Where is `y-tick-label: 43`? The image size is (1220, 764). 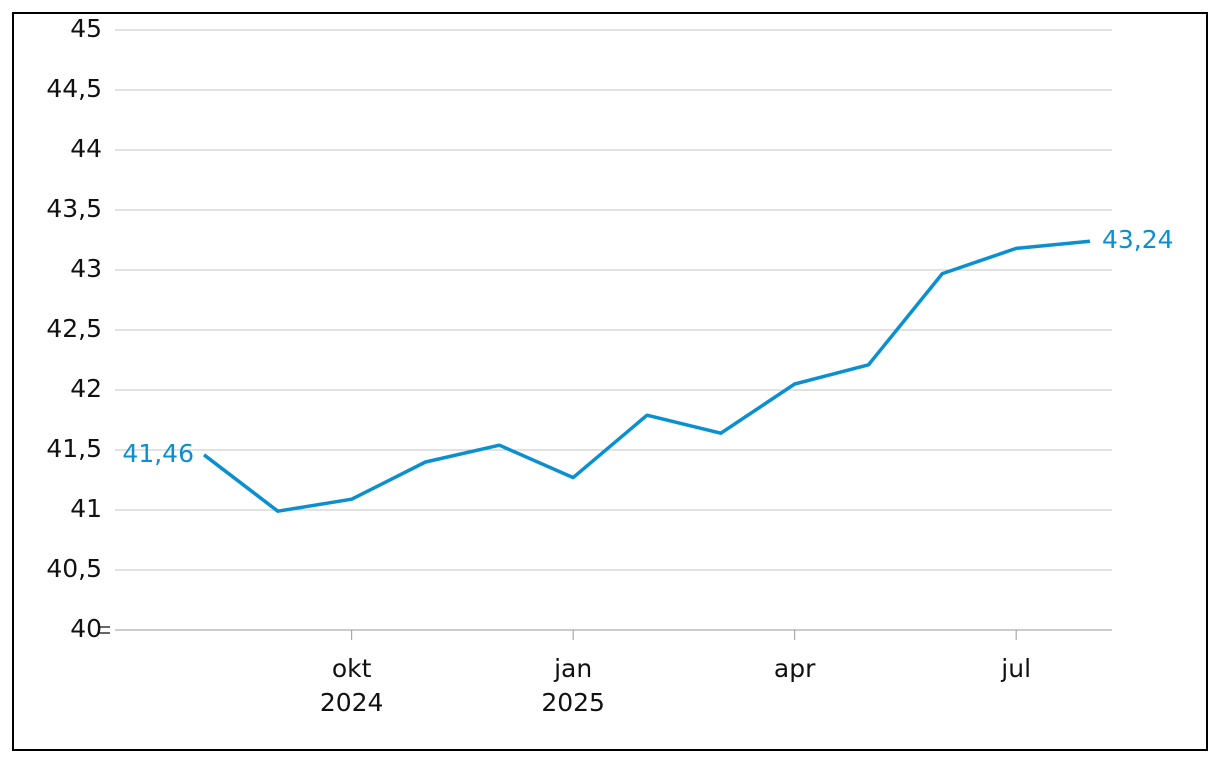
y-tick-label: 43 is located at coordinates (86, 268).